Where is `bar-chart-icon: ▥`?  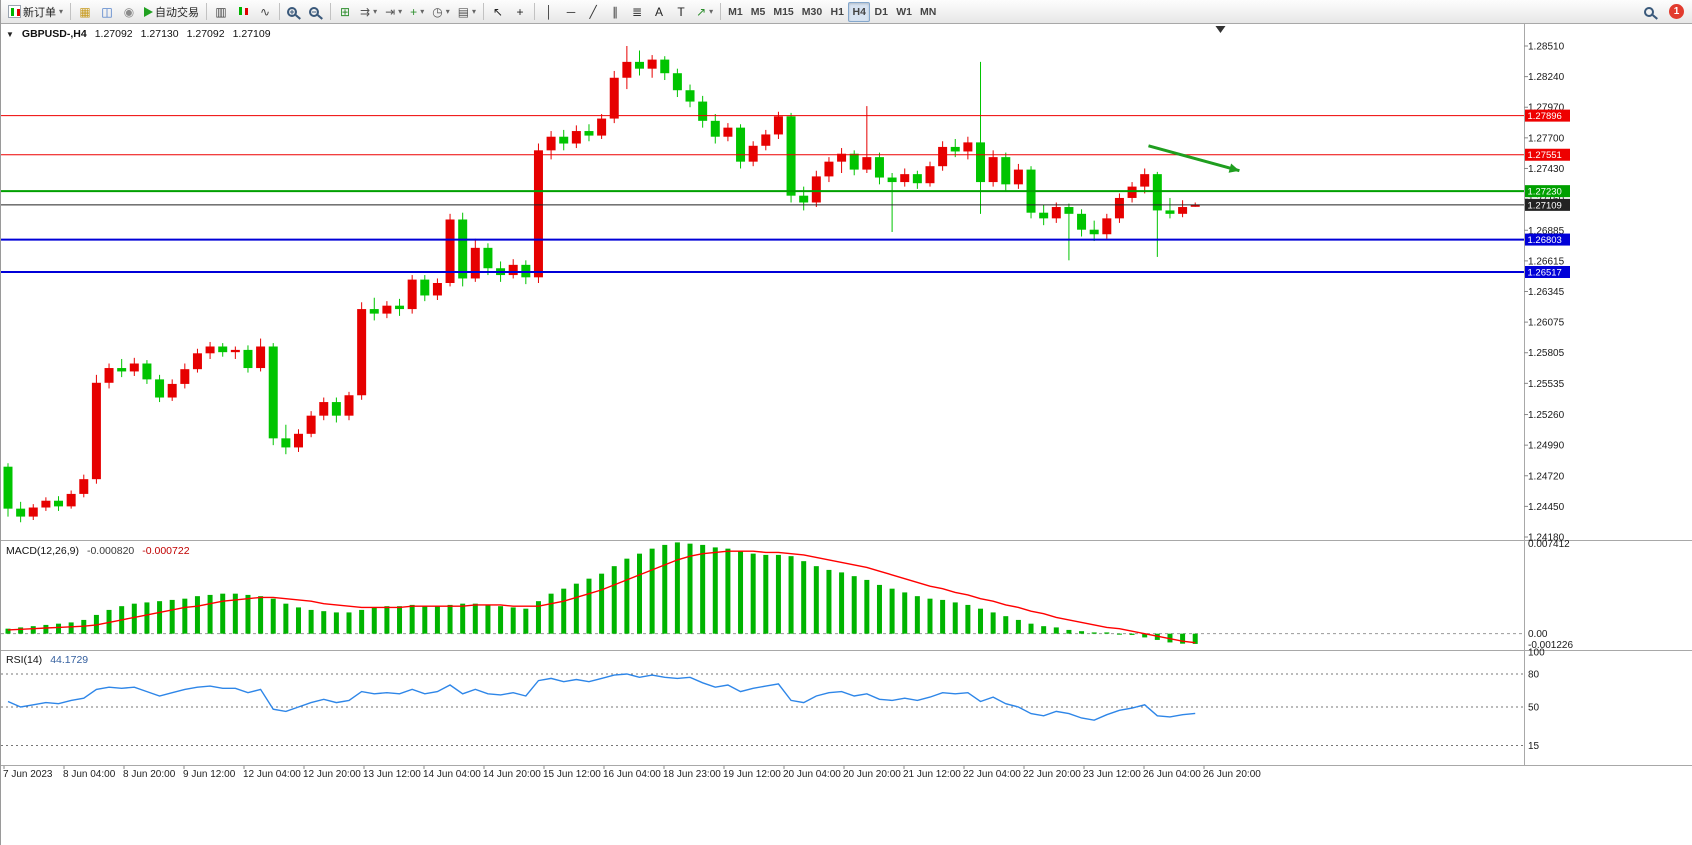
bar-chart-icon: ▥ is located at coordinates (221, 11).